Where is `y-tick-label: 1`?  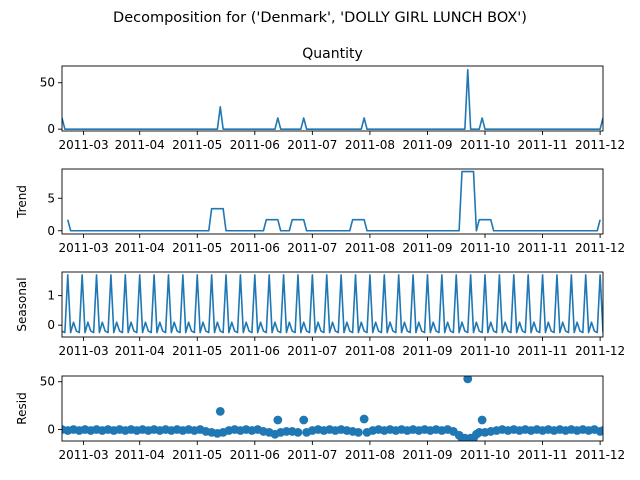
y-tick-label: 1 is located at coordinates (51, 296).